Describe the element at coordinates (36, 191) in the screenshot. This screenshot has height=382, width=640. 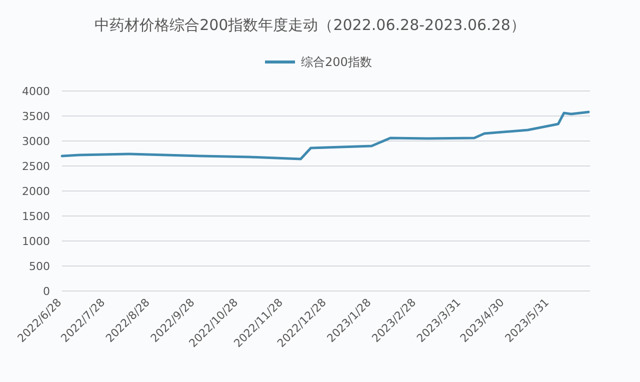
I see `y-tick-label: 2000` at that location.